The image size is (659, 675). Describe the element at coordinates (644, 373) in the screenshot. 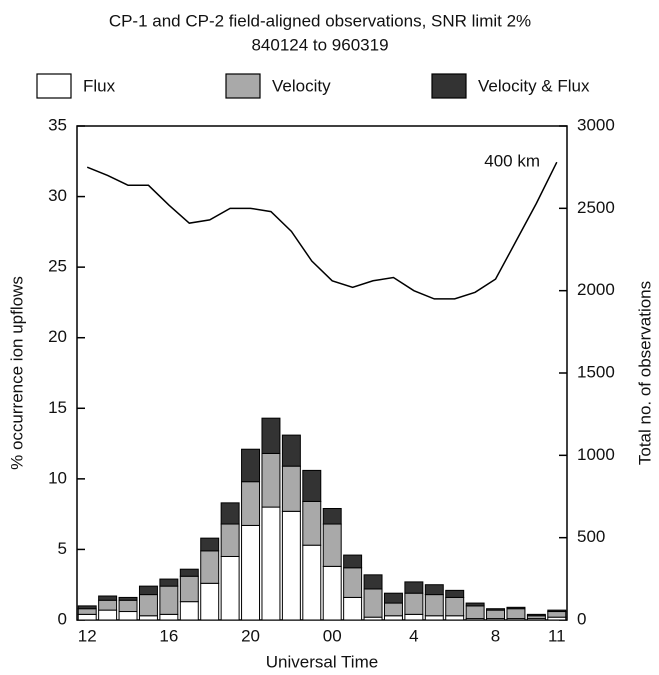

I see `y2-axis-label: Total no. of observations` at that location.